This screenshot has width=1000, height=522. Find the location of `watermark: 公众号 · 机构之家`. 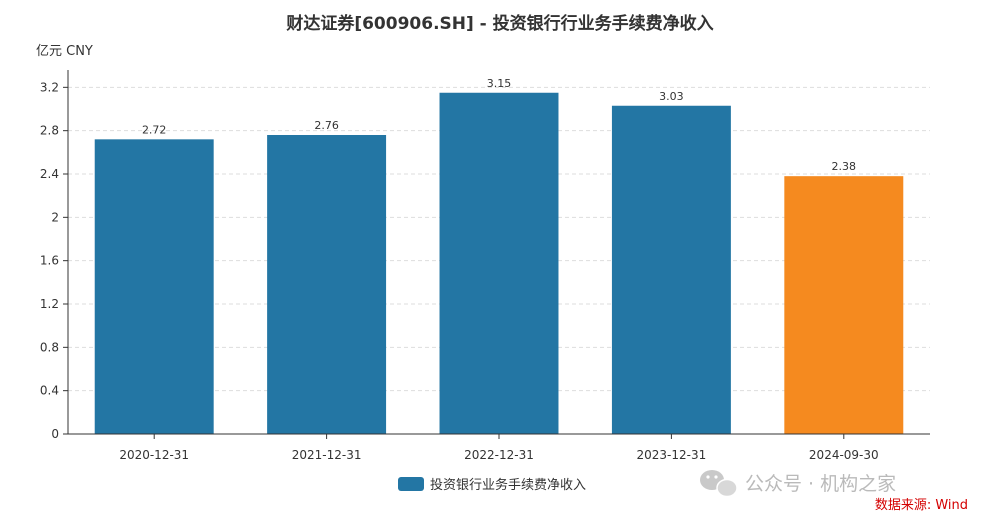

watermark: 公众号 · 机构之家 is located at coordinates (798, 484).